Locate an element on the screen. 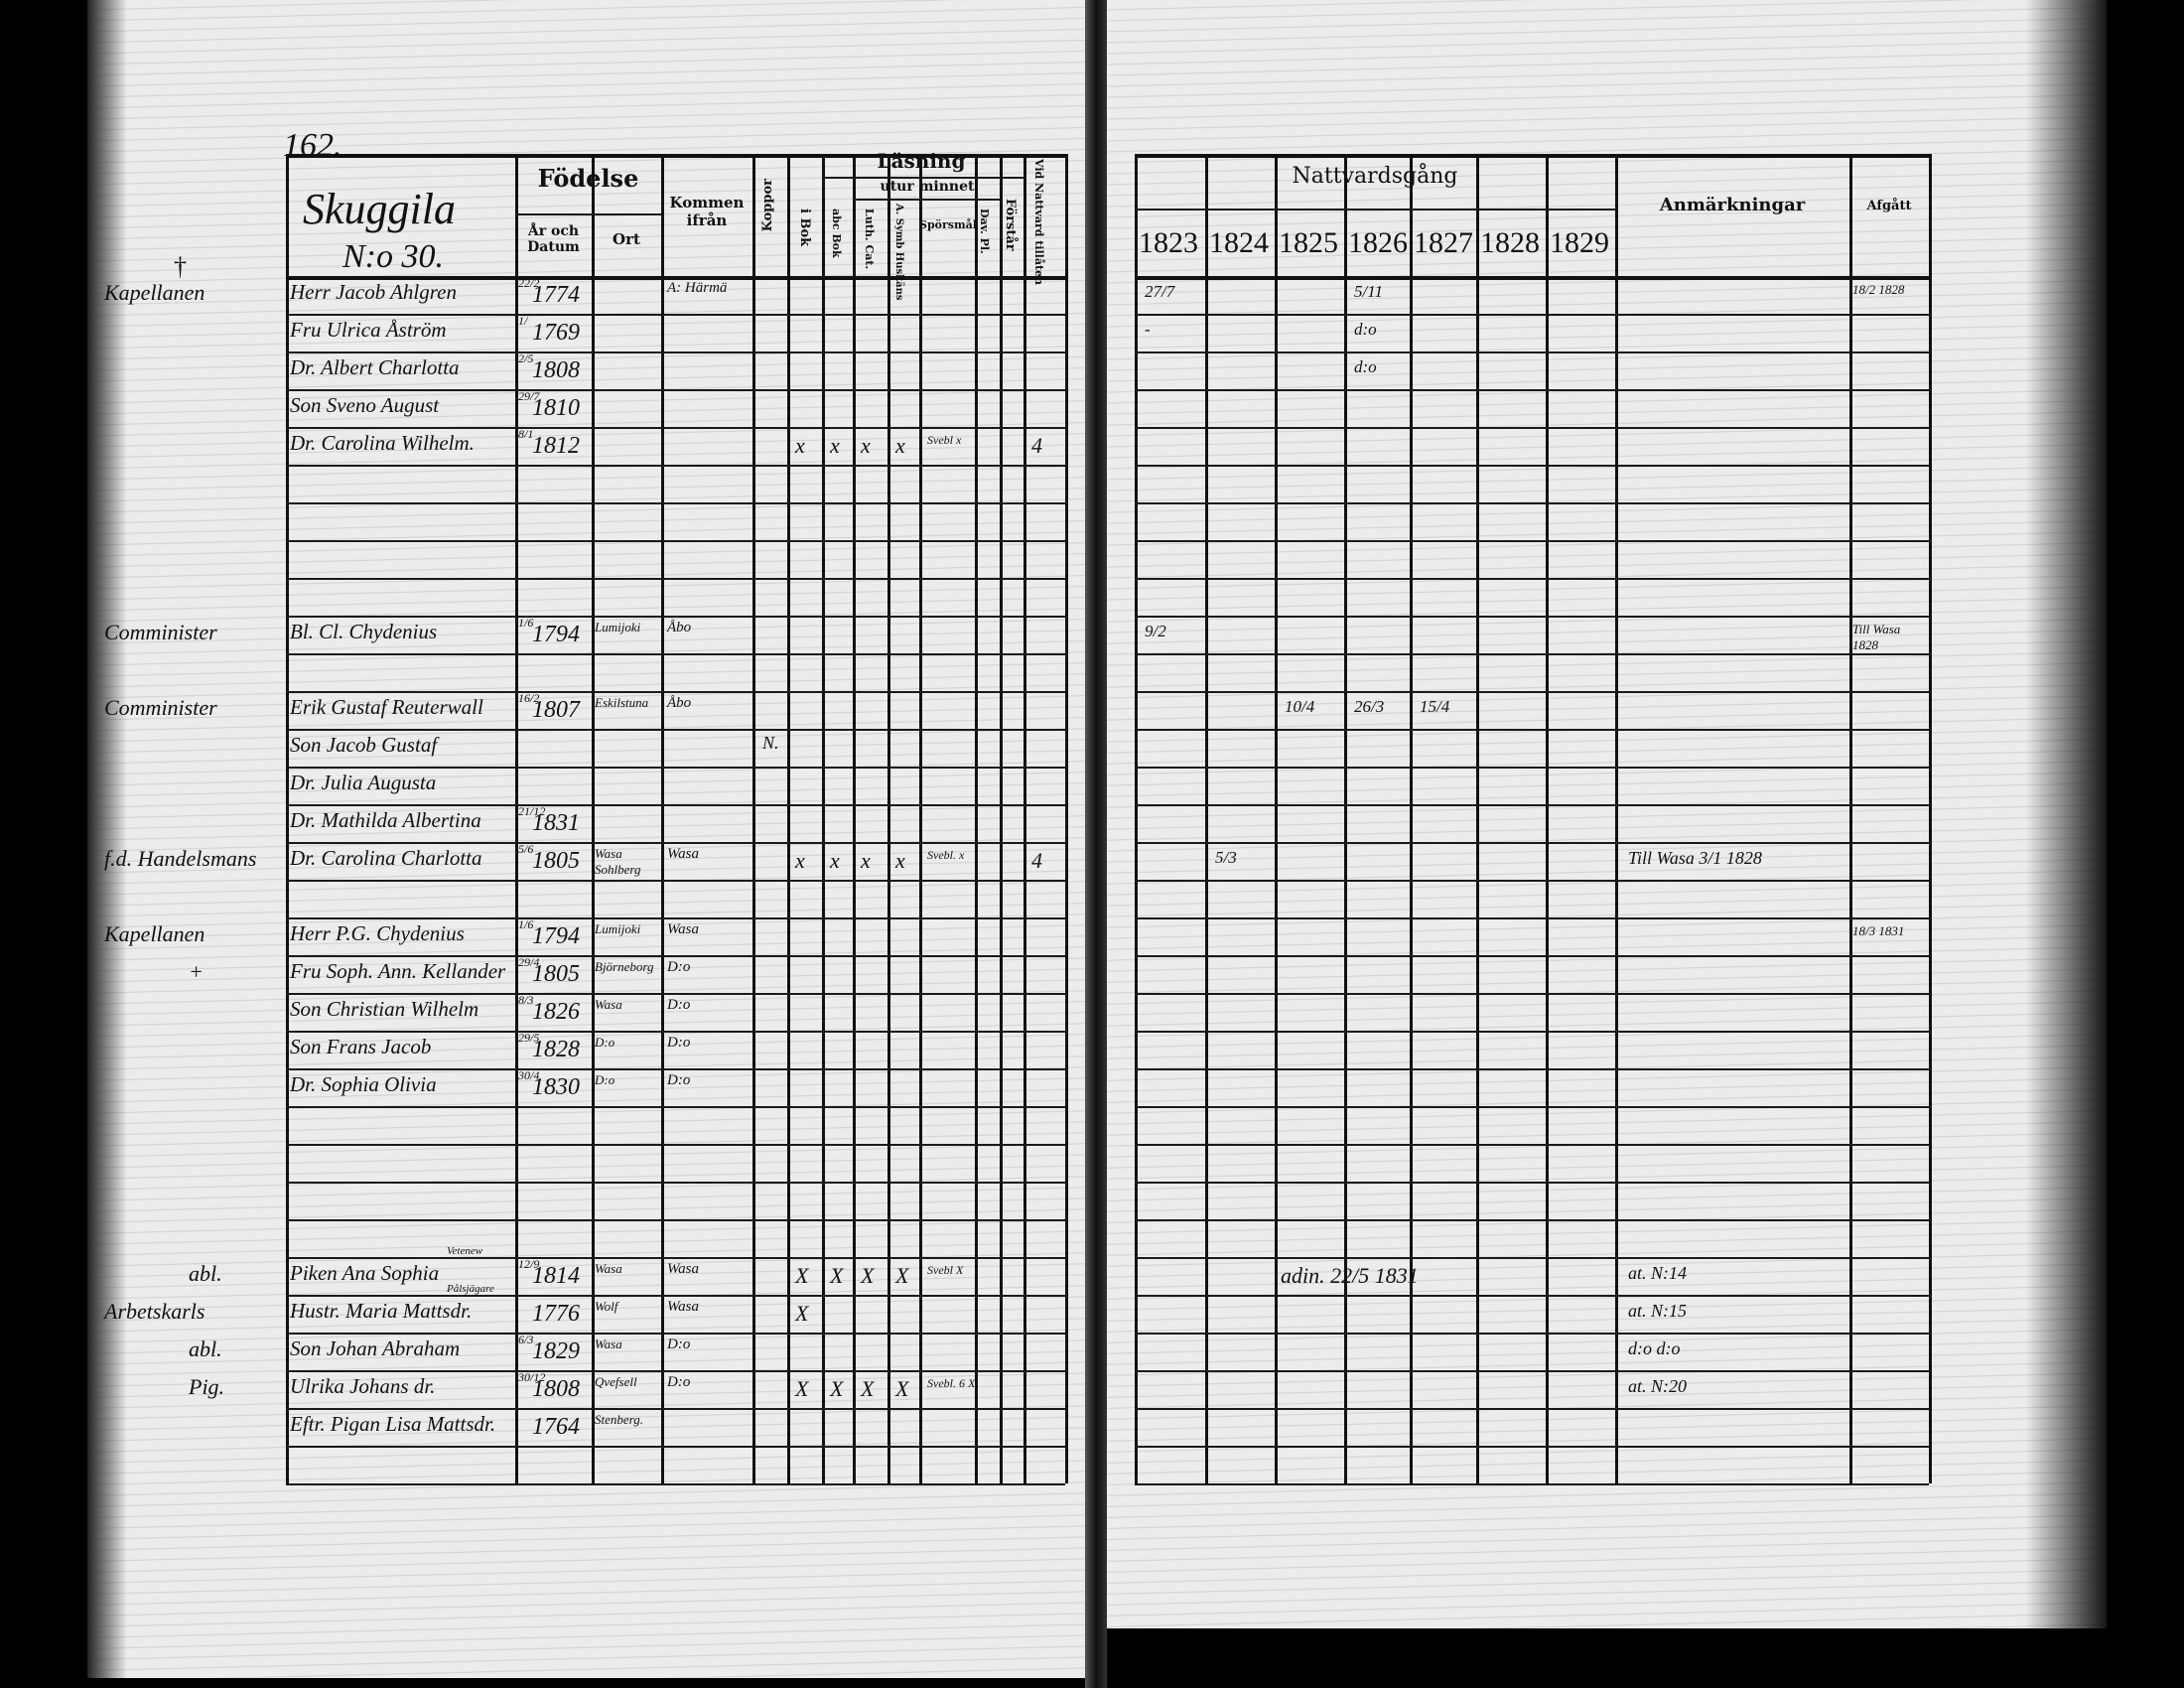  occupation-label: + is located at coordinates (196, 971).